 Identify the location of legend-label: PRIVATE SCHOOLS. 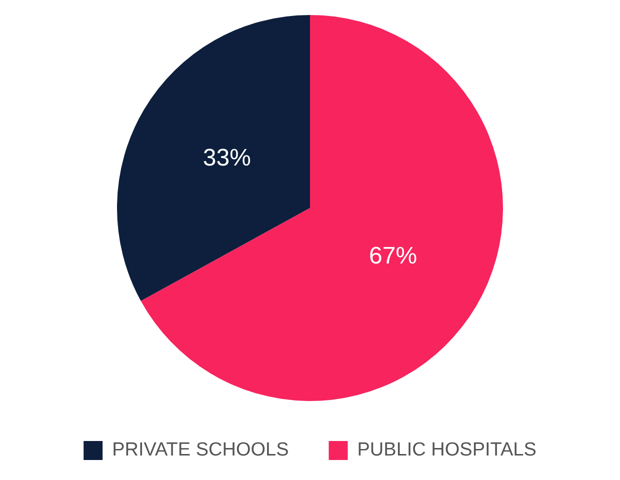
(200, 450).